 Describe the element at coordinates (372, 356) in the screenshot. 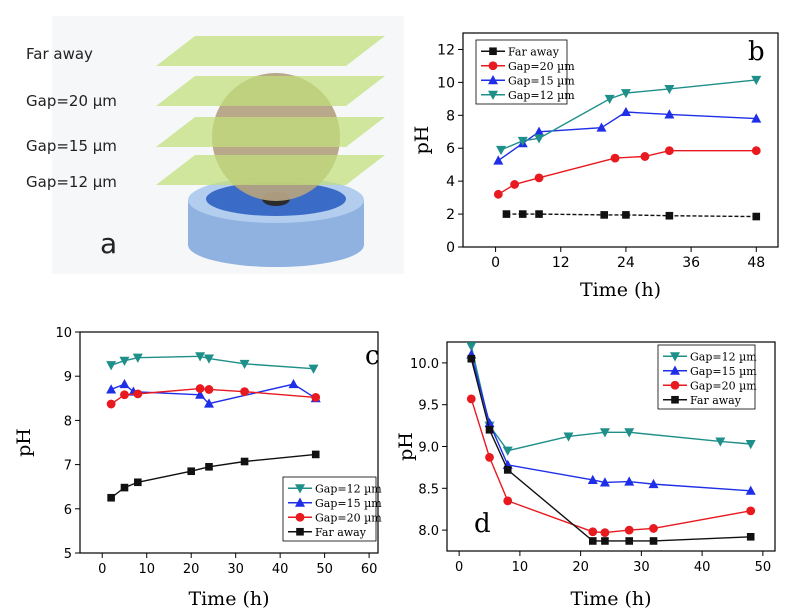

I see `panel-c-letter: c` at that location.